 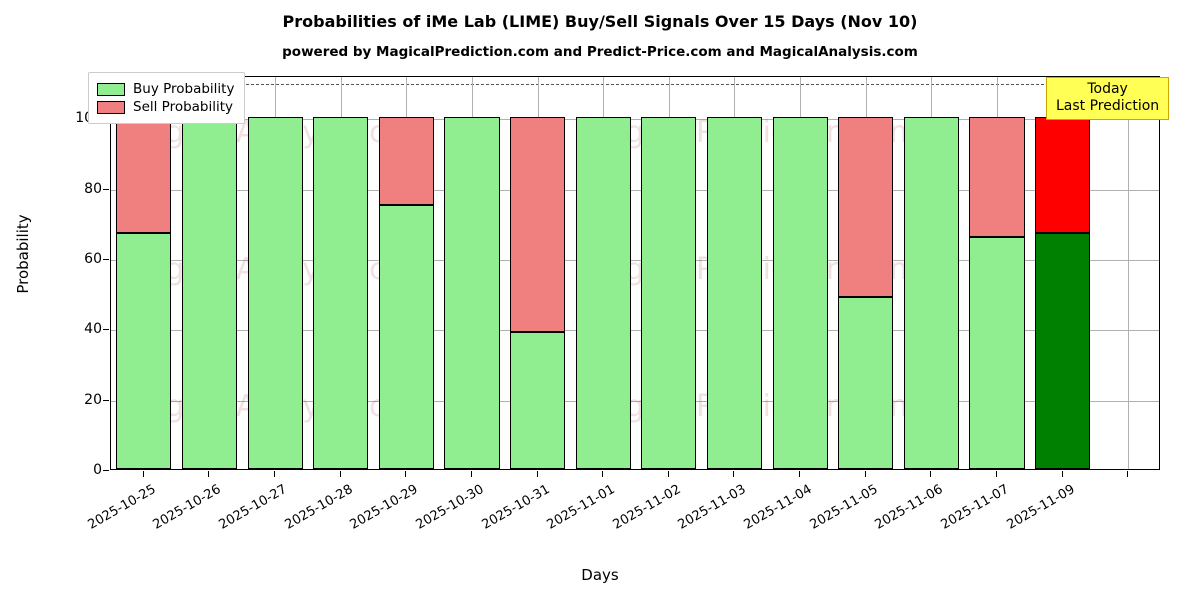 What do you see at coordinates (183, 107) in the screenshot?
I see `legend-label-sell: Sell Probability` at bounding box center [183, 107].